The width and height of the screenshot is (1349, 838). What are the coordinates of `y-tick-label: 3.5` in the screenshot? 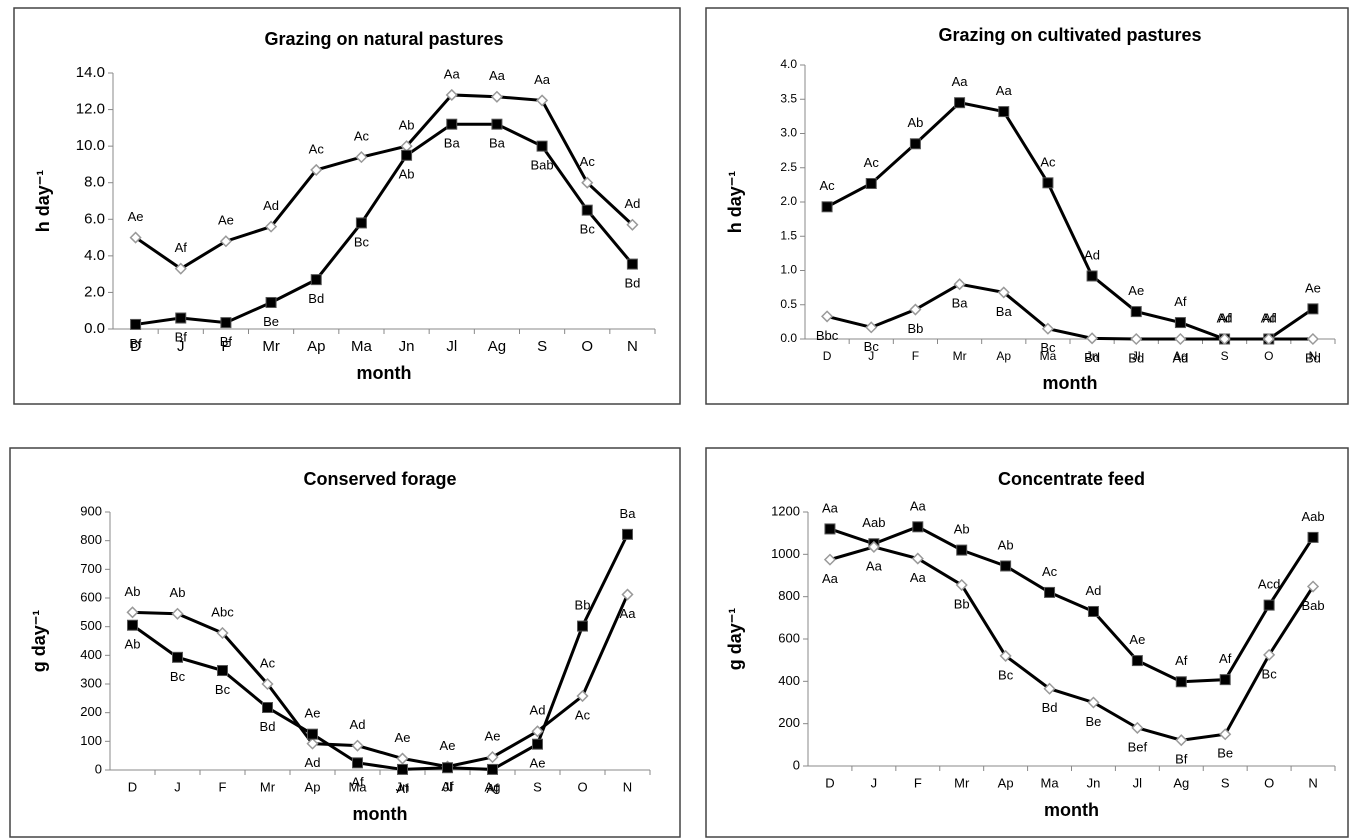 It's located at (788, 98).